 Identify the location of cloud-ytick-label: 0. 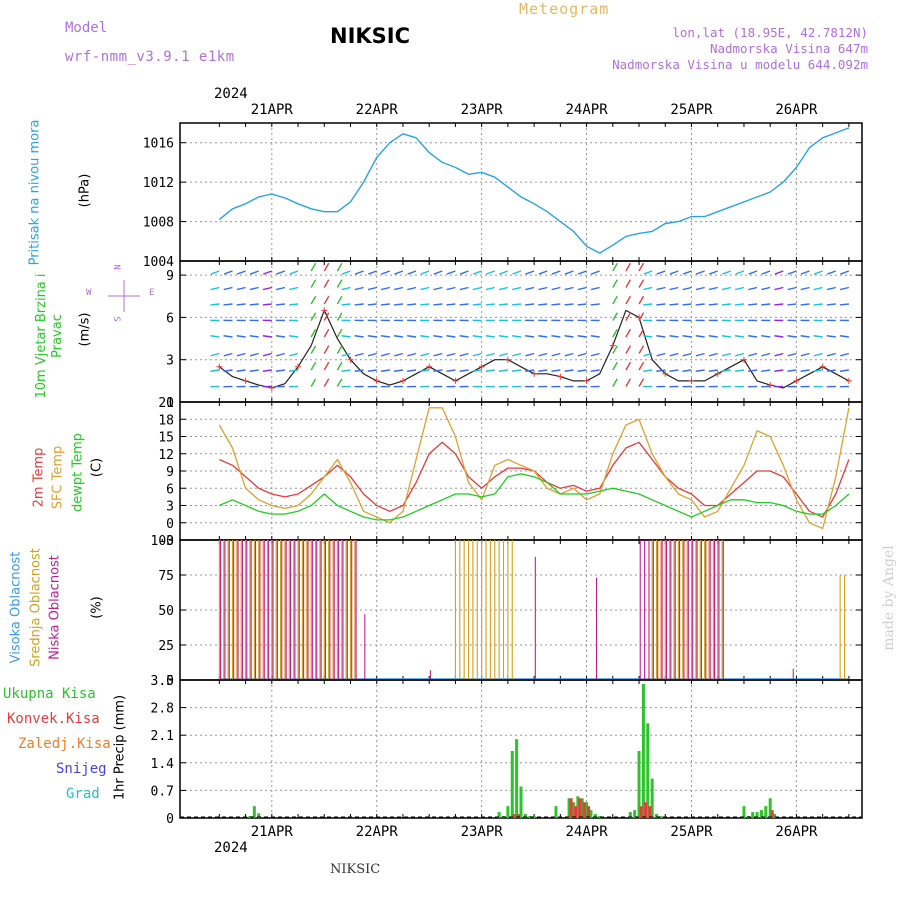
(170, 681).